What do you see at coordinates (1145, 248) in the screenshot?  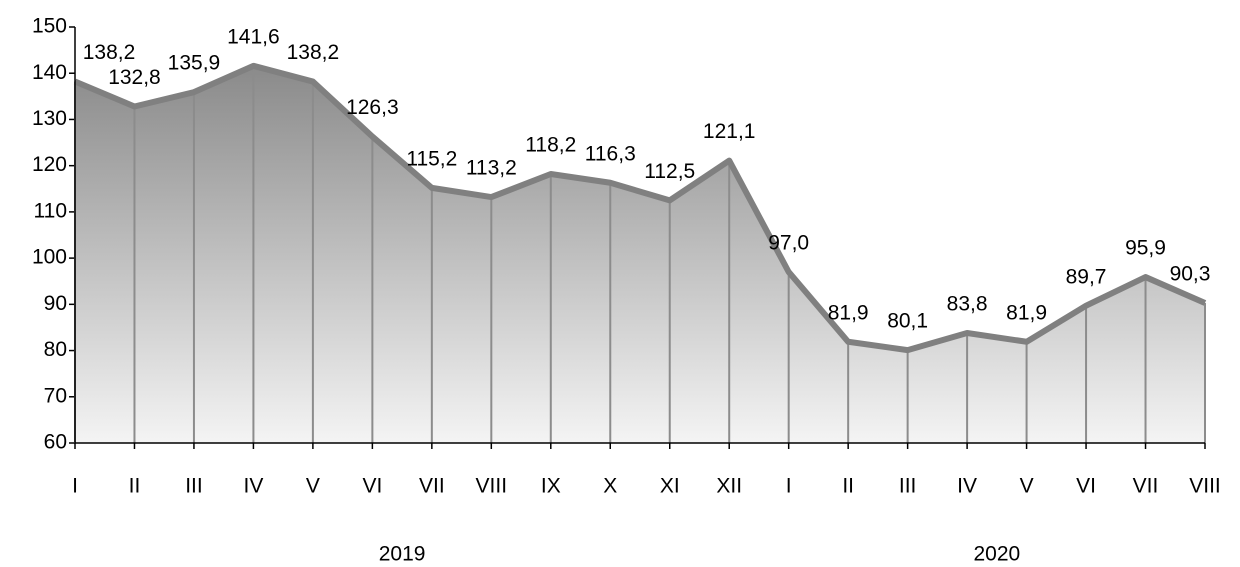 I see `data-label: 95,9` at bounding box center [1145, 248].